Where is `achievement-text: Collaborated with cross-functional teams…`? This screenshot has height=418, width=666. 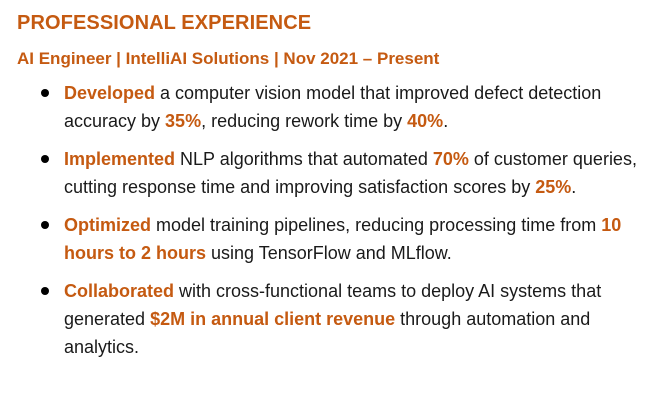
achievement-text: Collaborated with cross-functional teams… is located at coordinates (332, 319).